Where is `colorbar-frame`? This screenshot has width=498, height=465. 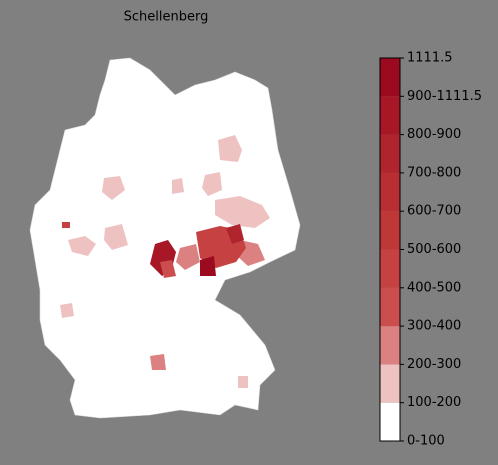 colorbar-frame is located at coordinates (390, 249).